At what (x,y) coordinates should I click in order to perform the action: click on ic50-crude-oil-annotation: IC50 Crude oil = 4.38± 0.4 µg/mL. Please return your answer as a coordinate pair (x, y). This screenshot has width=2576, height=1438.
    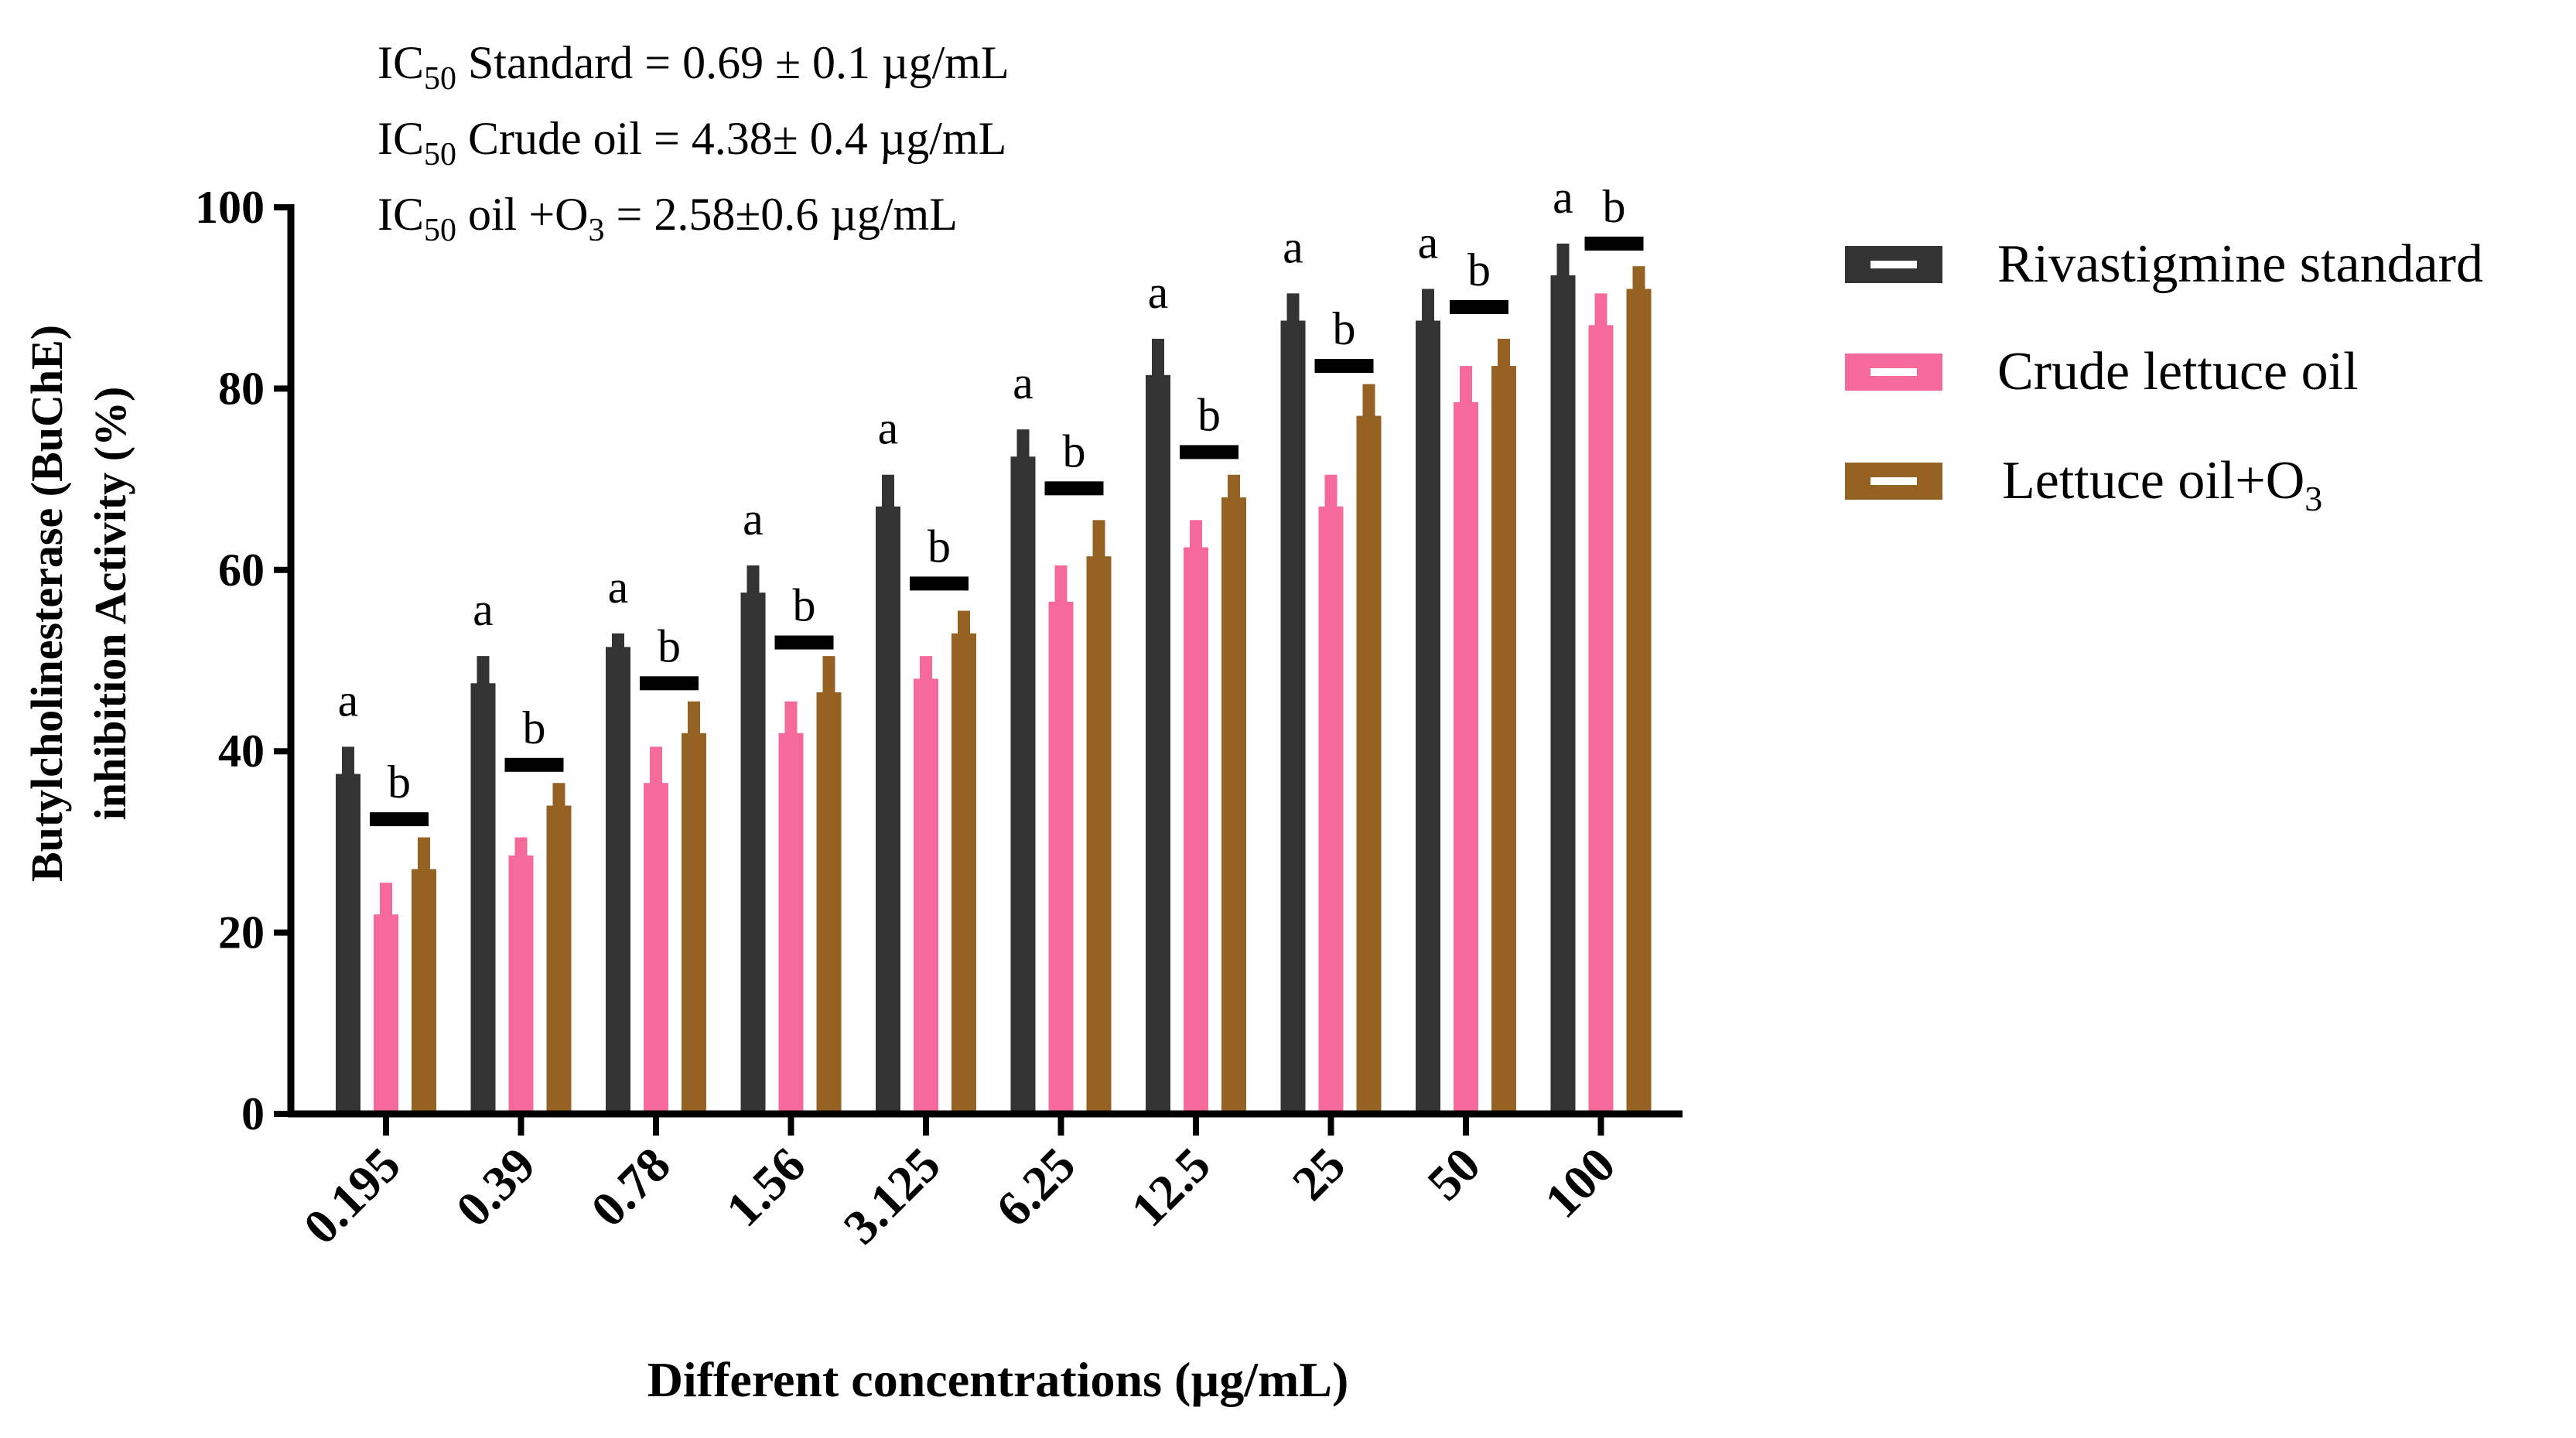
    Looking at the image, I should click on (692, 142).